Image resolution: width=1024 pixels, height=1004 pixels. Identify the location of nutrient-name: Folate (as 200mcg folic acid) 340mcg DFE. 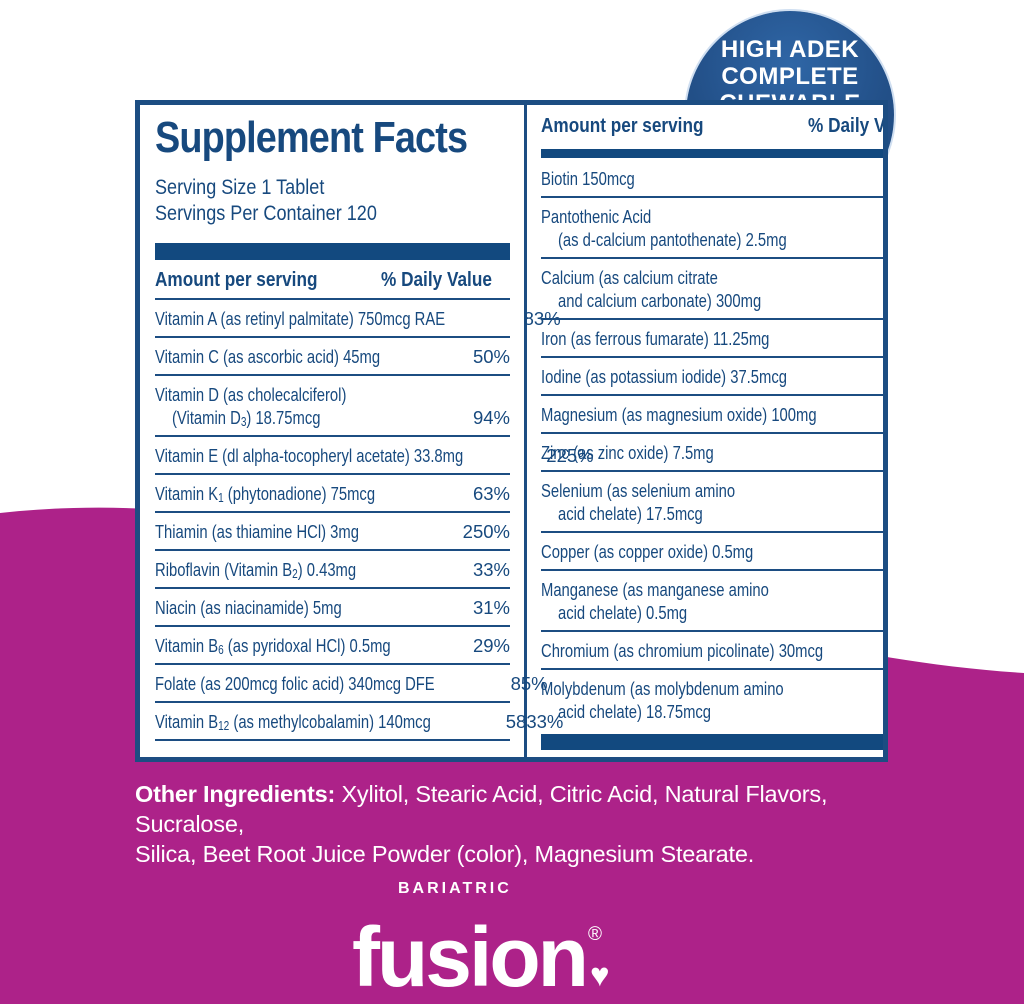
(295, 683).